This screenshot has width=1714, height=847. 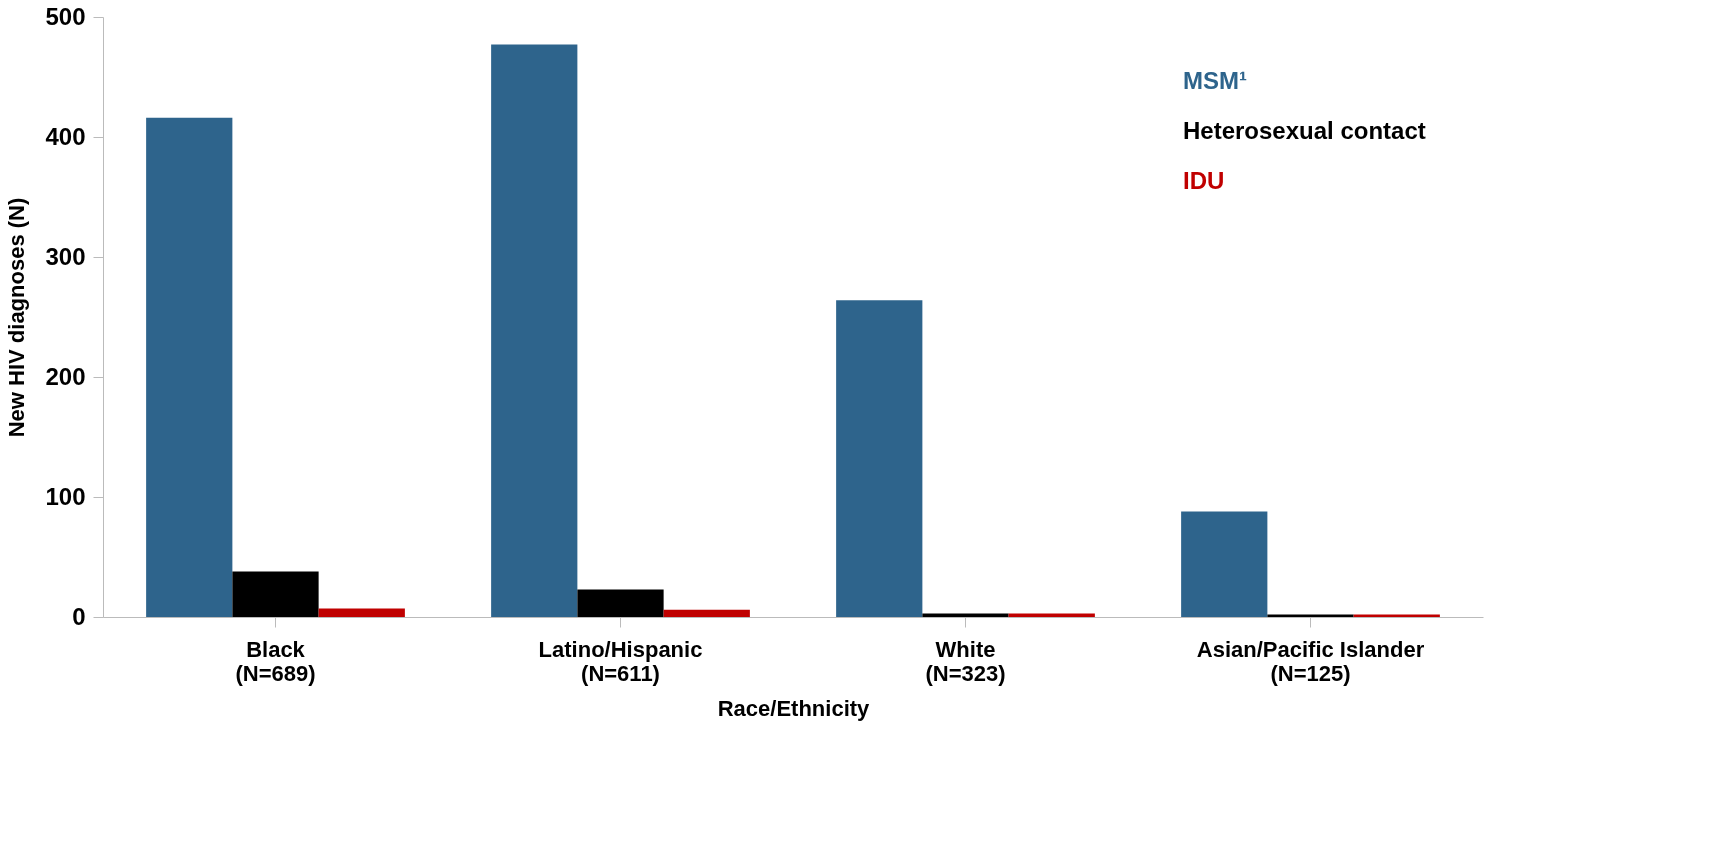 I want to click on y-axis-title: New HIV diagnoses (N), so click(x=17, y=317).